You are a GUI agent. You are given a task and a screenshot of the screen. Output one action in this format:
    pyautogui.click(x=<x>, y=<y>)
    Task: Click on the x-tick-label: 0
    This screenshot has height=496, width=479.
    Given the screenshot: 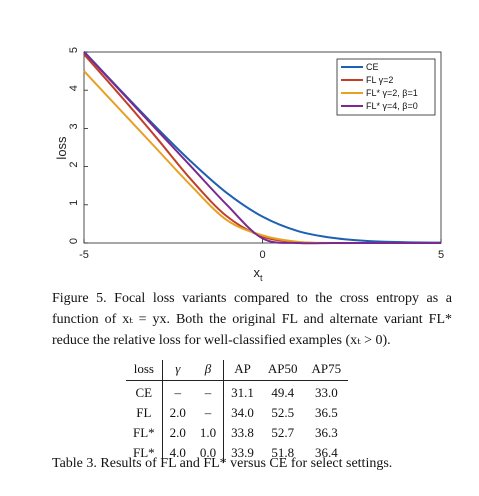 What is the action you would take?
    pyautogui.click(x=262, y=255)
    